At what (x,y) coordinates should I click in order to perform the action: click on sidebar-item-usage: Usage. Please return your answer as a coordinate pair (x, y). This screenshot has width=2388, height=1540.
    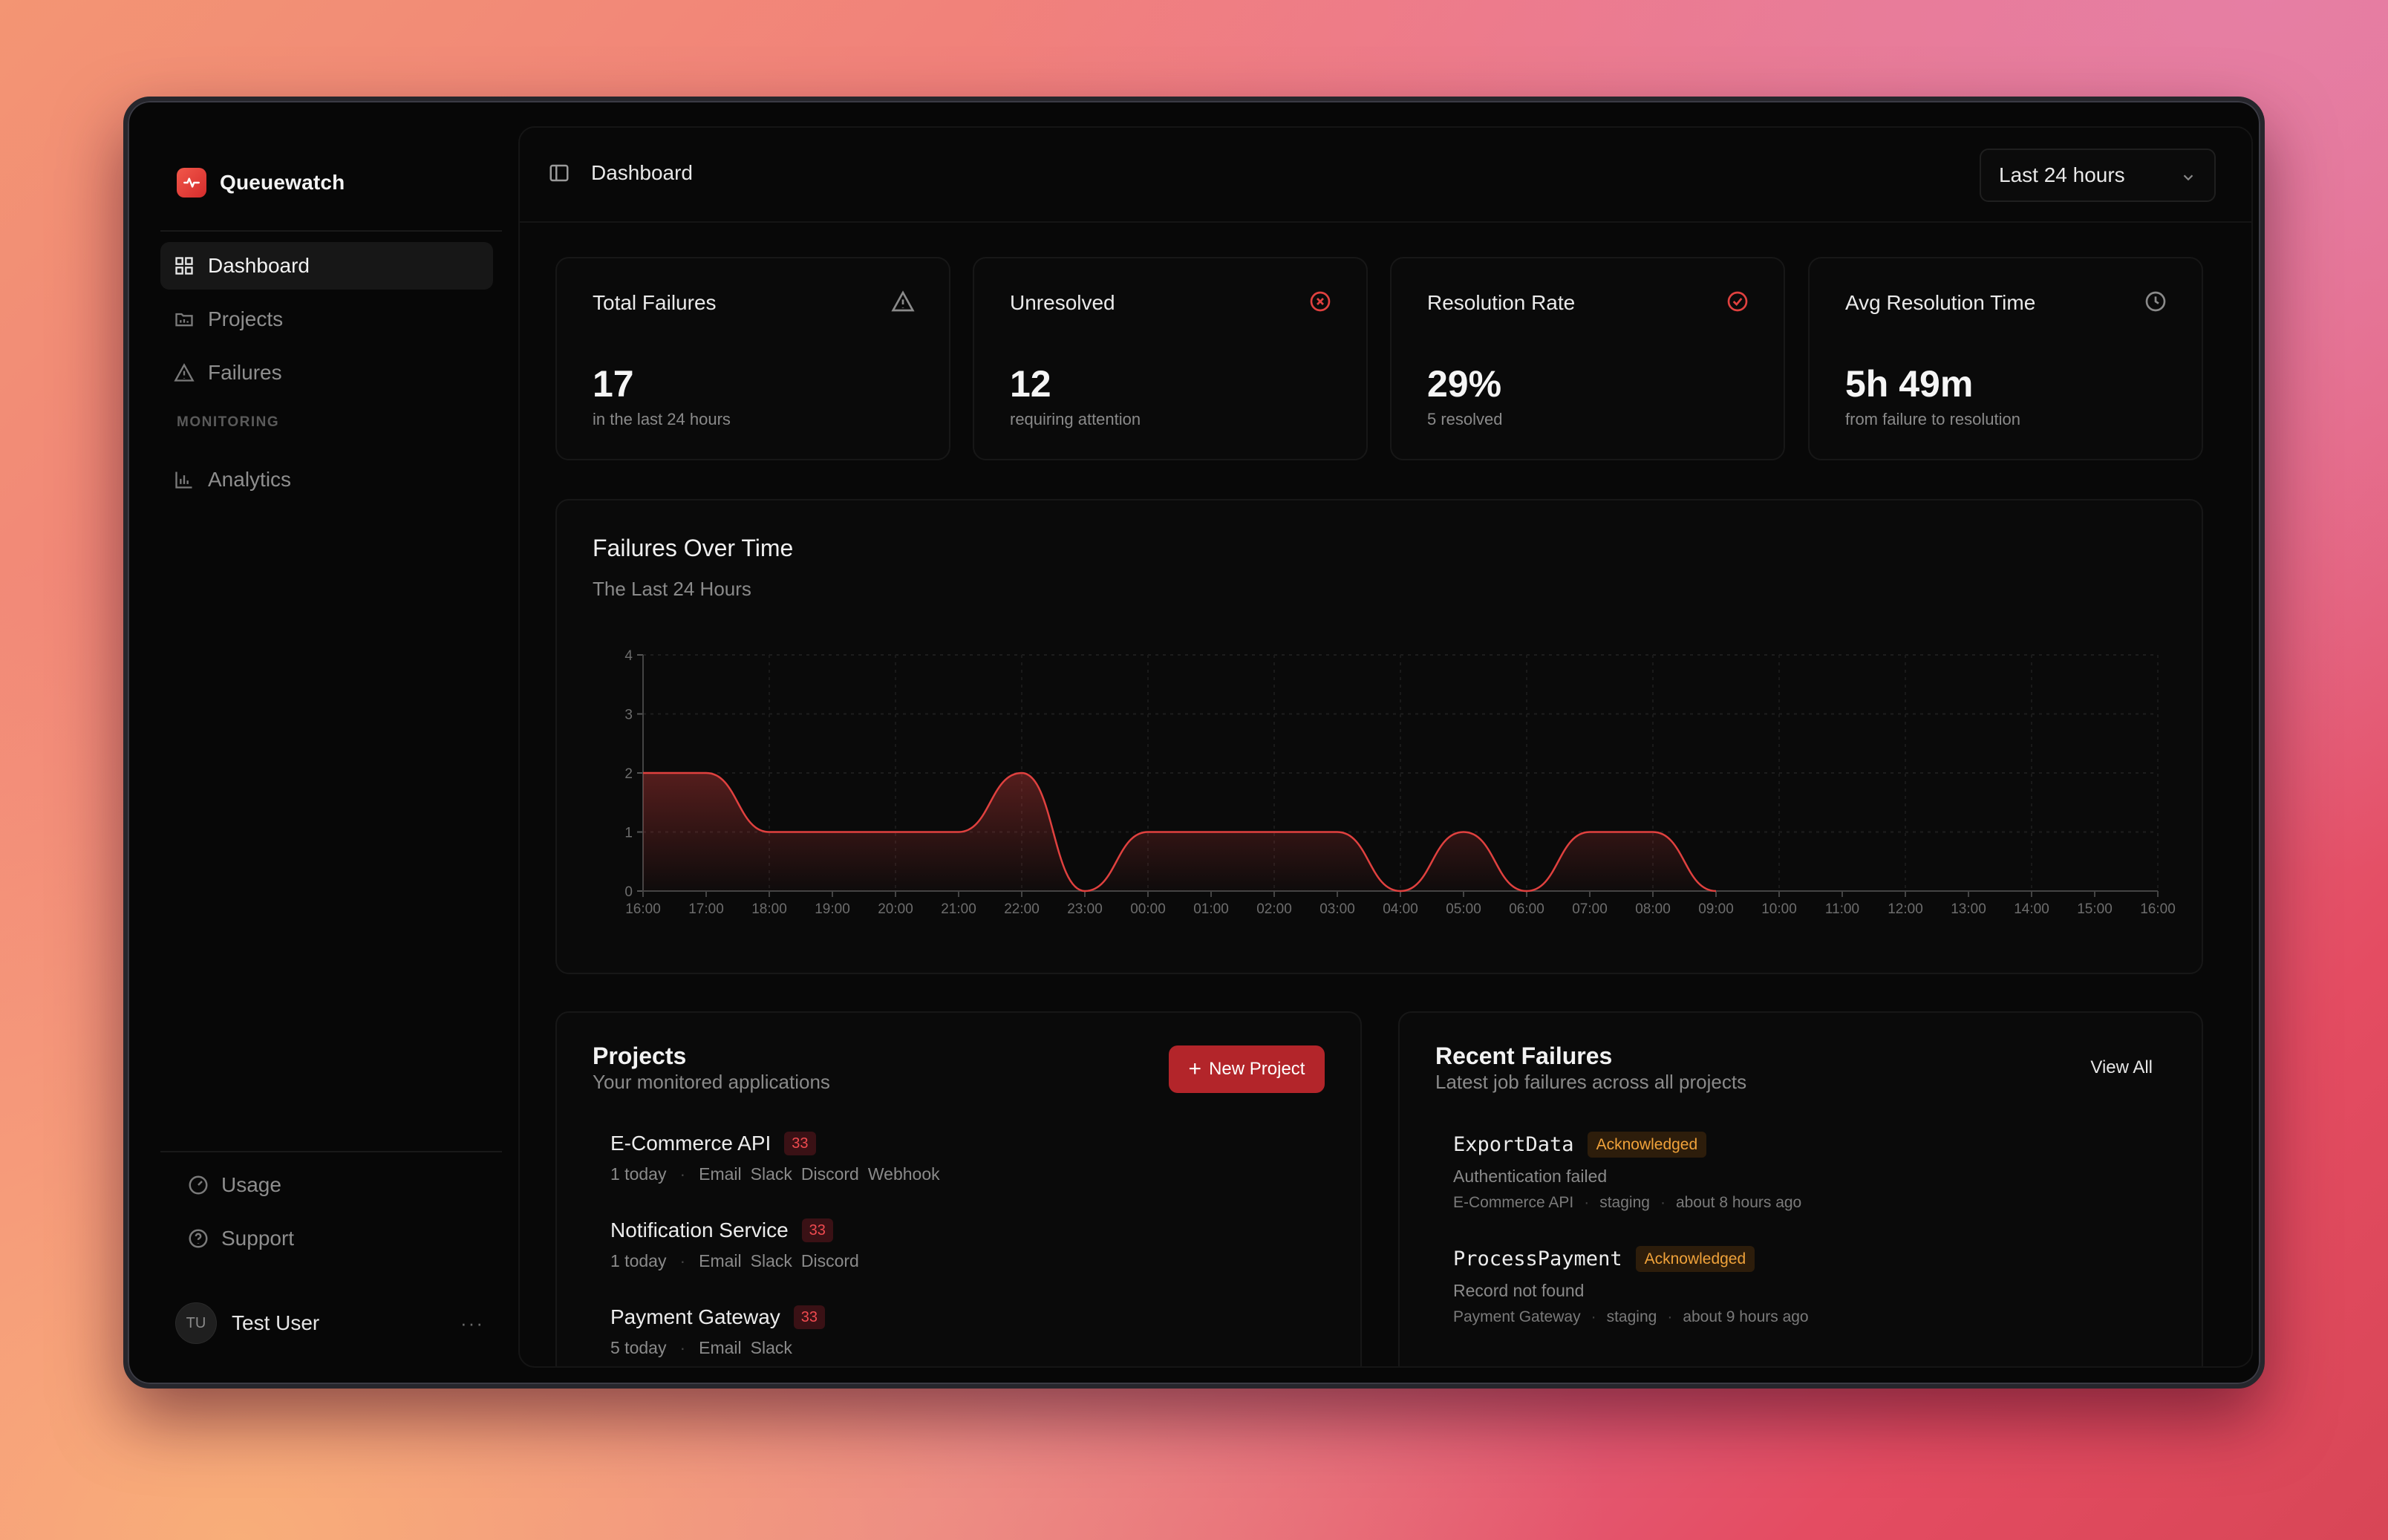
    Looking at the image, I should click on (234, 1185).